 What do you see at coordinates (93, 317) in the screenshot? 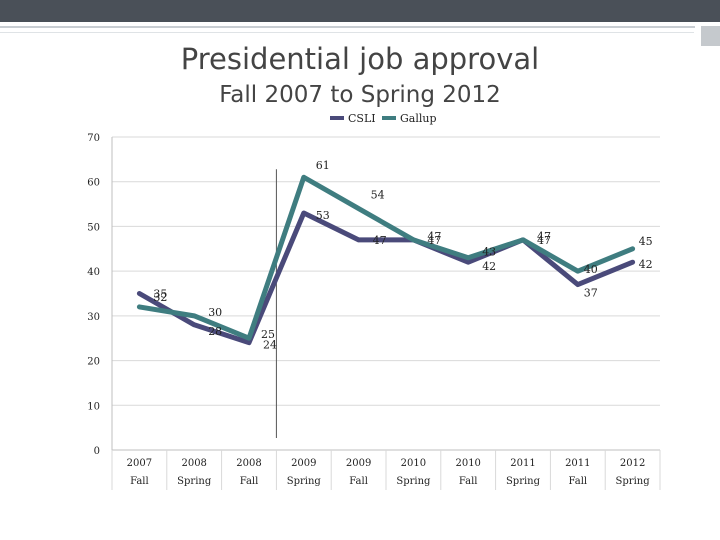
I see `y-tick-label: 30` at bounding box center [93, 317].